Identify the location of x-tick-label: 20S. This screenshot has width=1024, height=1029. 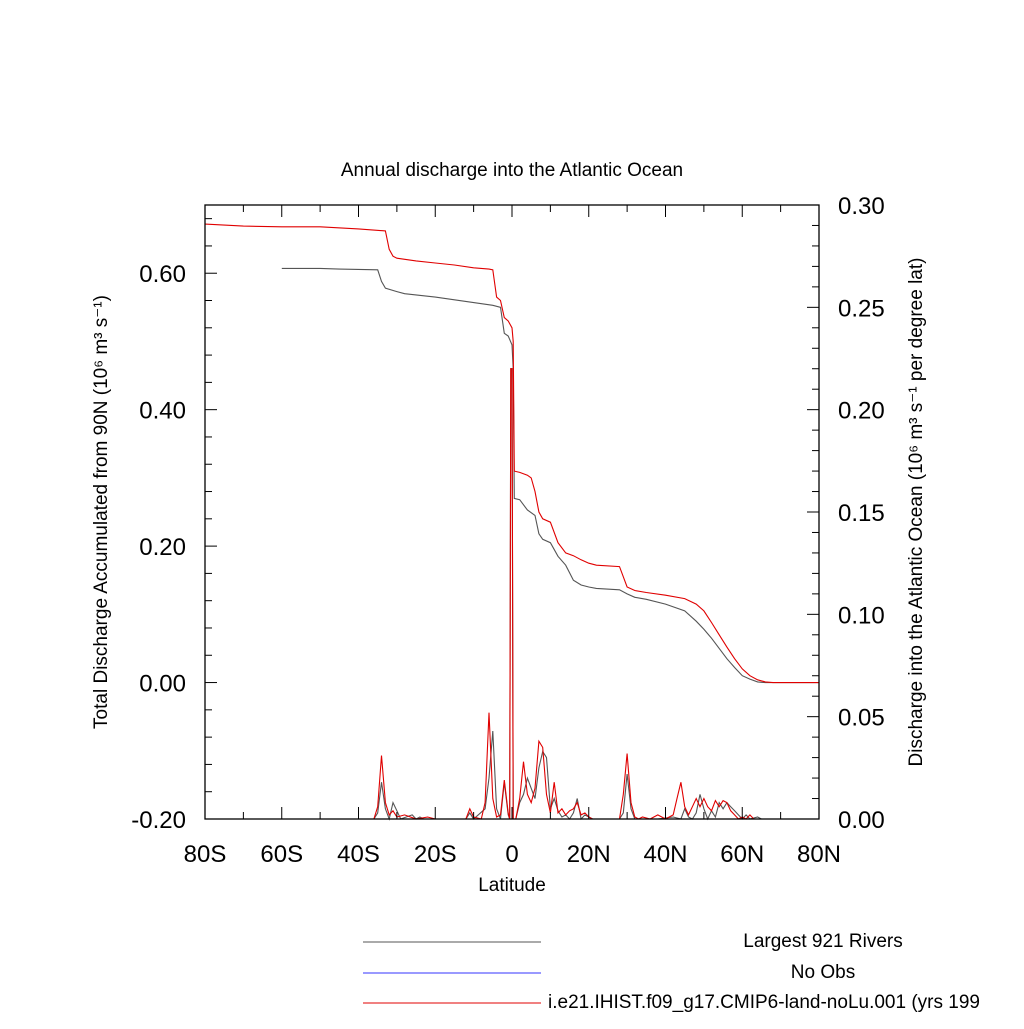
(435, 854).